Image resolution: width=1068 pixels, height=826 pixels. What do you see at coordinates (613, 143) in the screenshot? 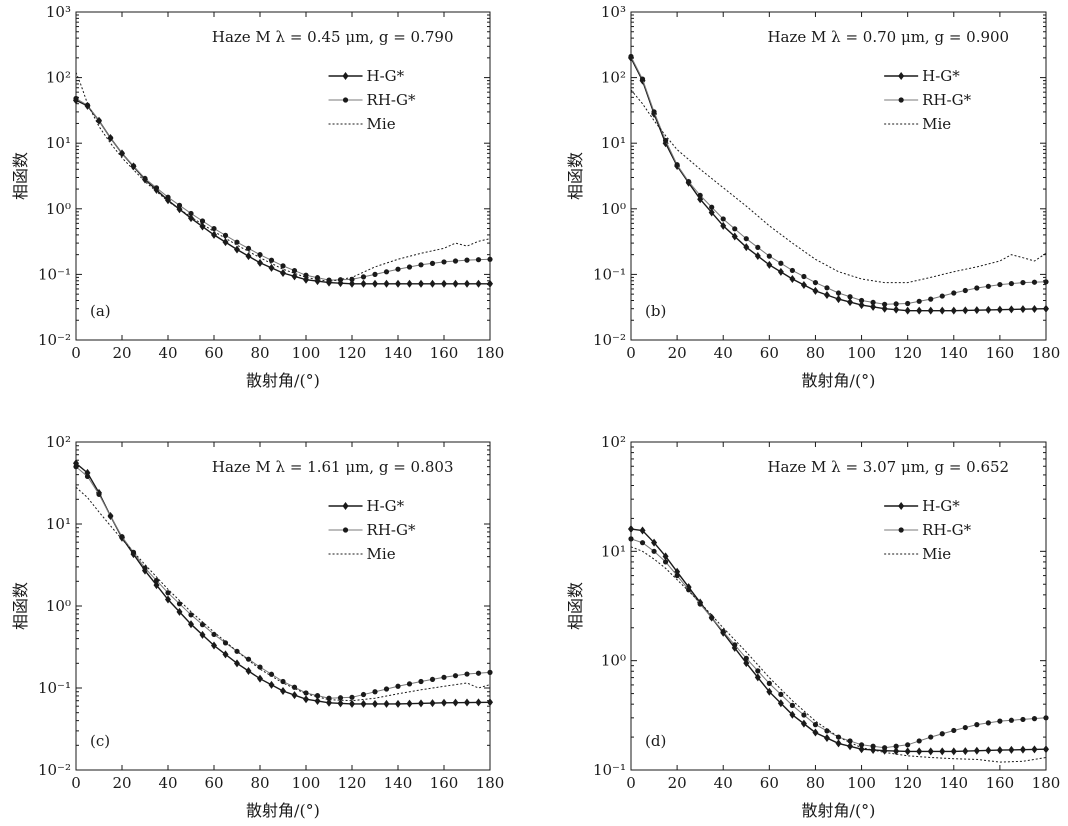
I see `y-tick-label: 10¹` at bounding box center [613, 143].